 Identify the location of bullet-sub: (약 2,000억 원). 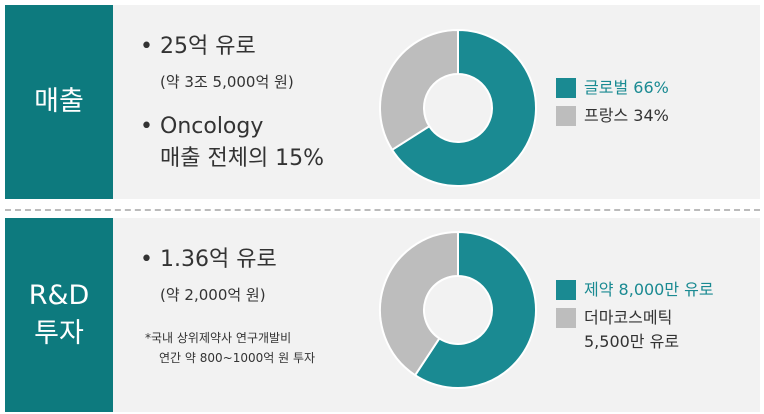
(213, 295).